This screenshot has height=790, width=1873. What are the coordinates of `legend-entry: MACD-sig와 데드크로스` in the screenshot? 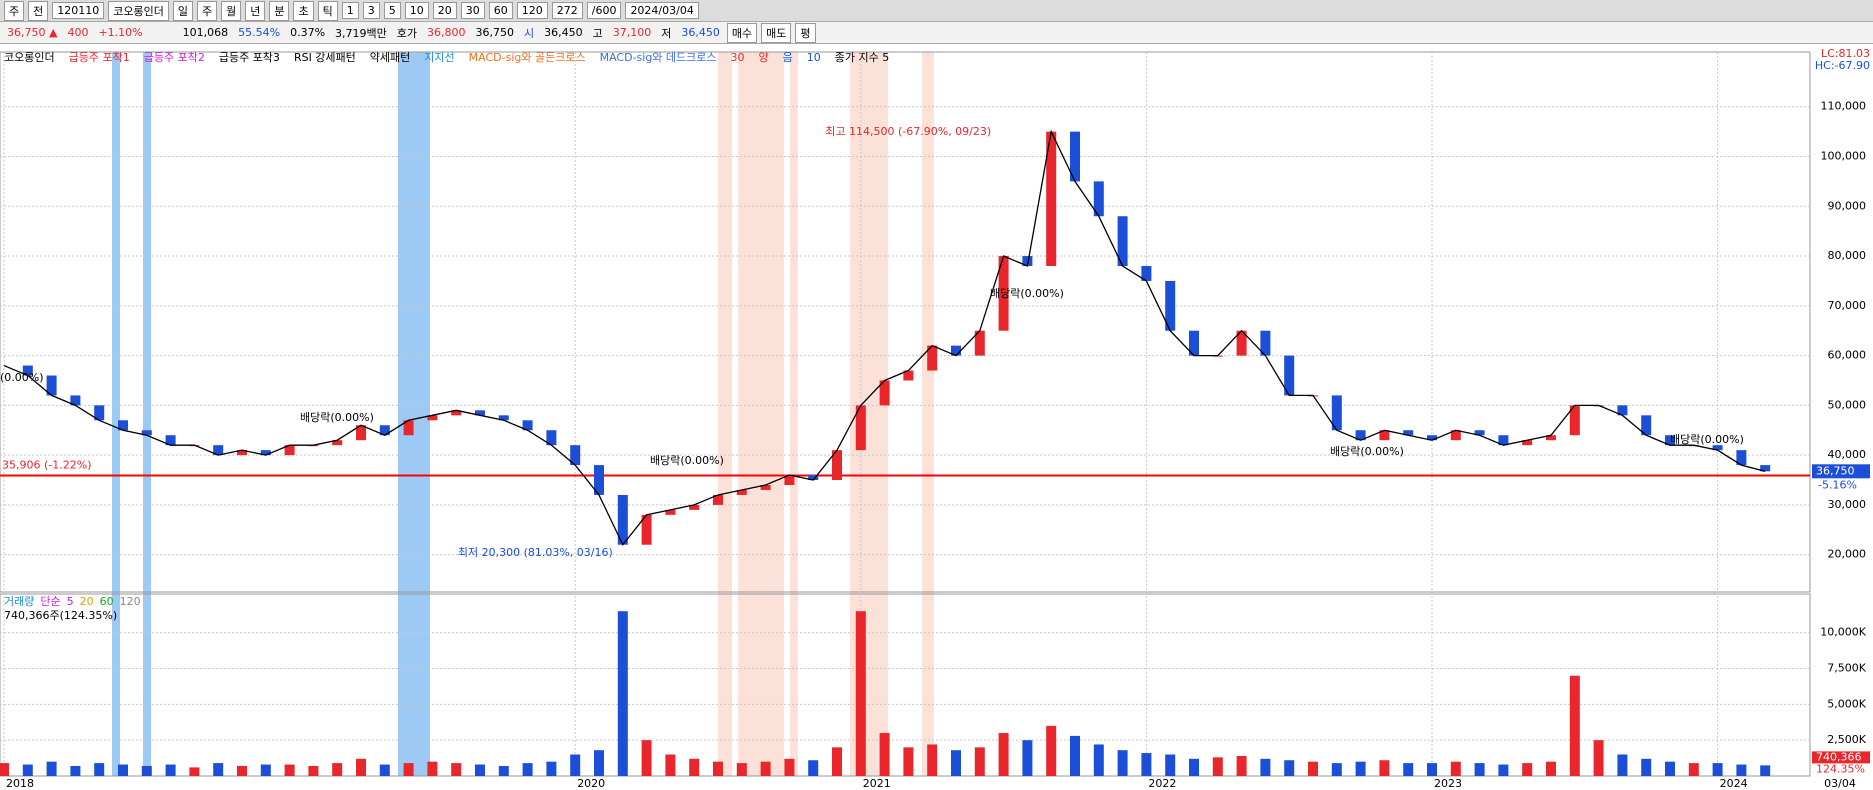 It's located at (658, 57).